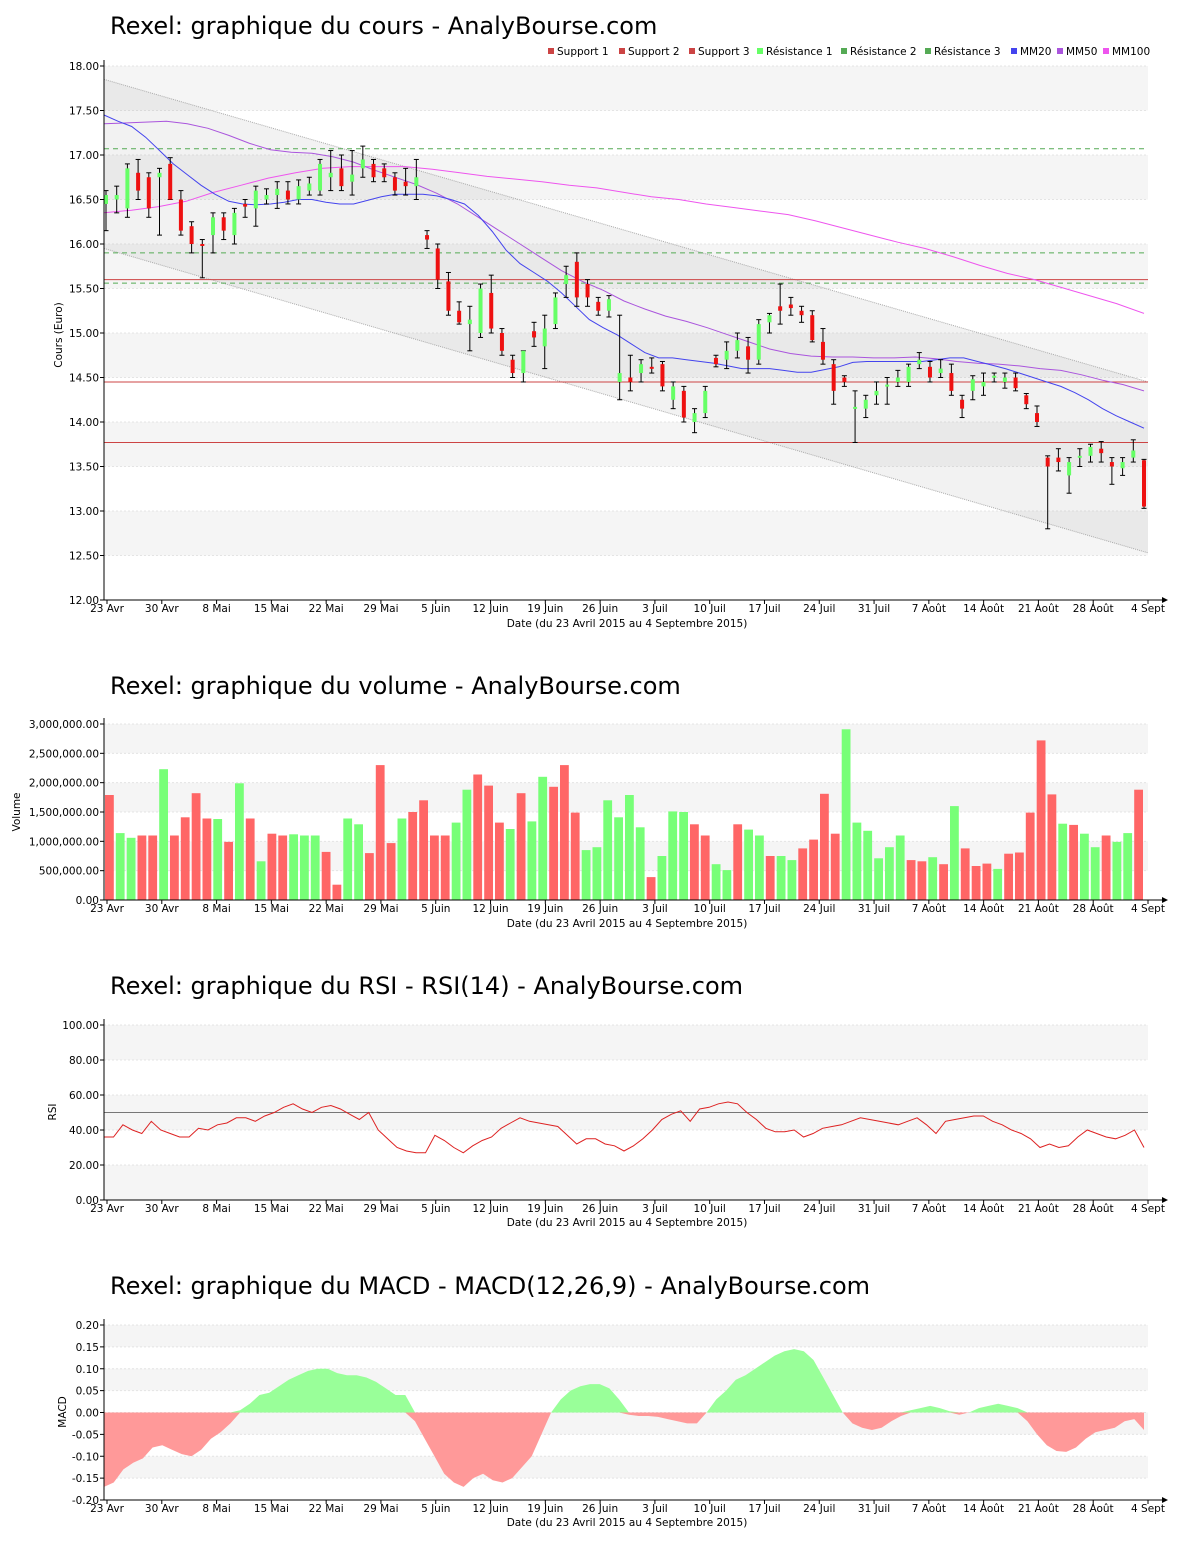  Describe the element at coordinates (578, 52) in the screenshot. I see `legend-item: Support 1` at that location.